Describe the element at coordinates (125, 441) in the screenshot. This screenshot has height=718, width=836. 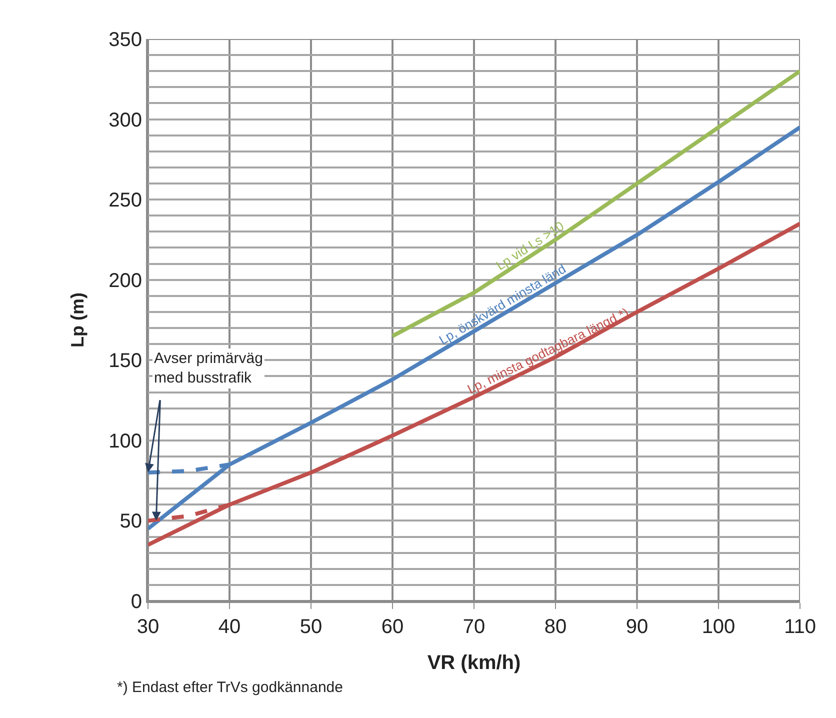
I see `y-tick-label: 100` at that location.